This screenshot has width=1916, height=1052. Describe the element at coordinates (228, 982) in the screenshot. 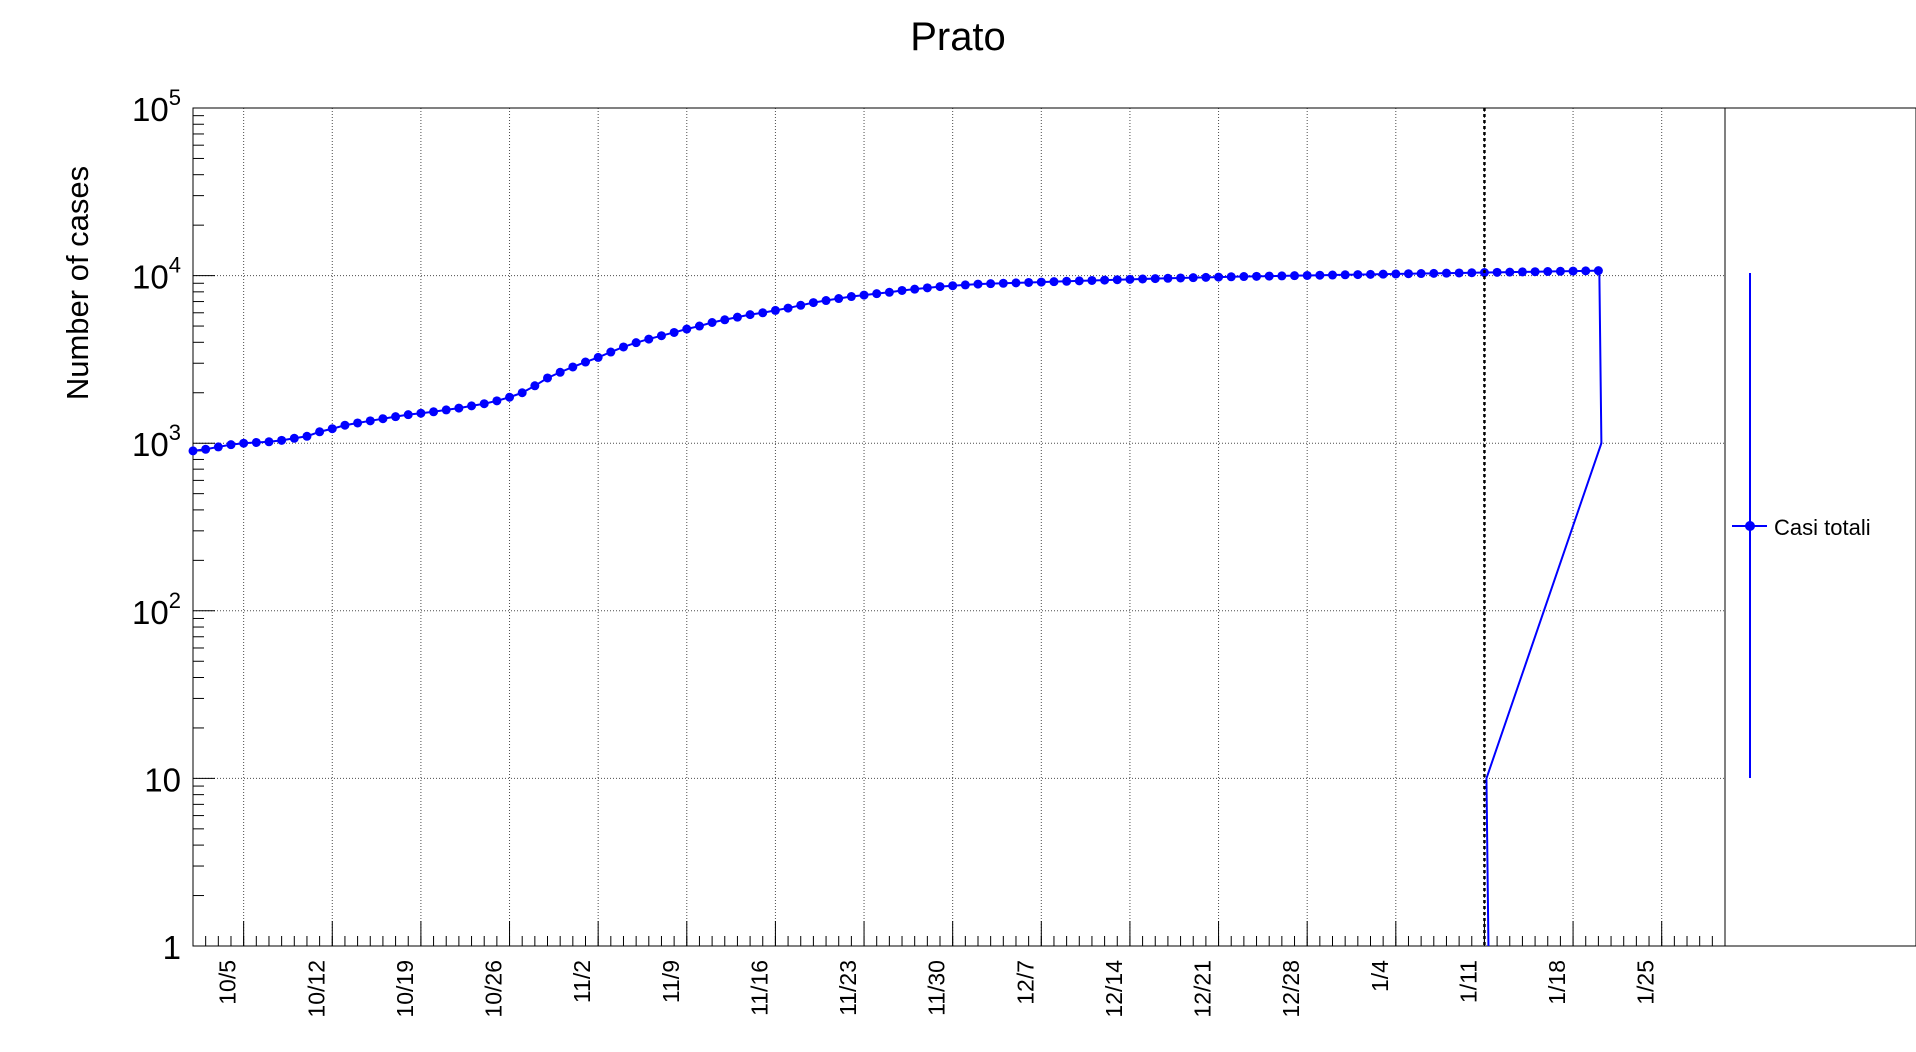

I see `x-tick-label: 10/5` at that location.